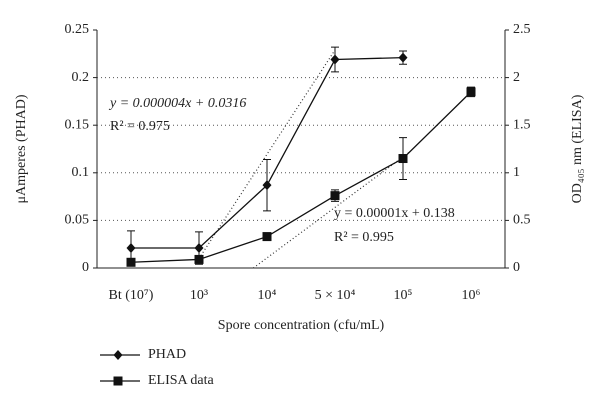 This screenshot has height=416, width=600. Describe the element at coordinates (77, 29) in the screenshot. I see `y-tick-label: 0.25` at that location.